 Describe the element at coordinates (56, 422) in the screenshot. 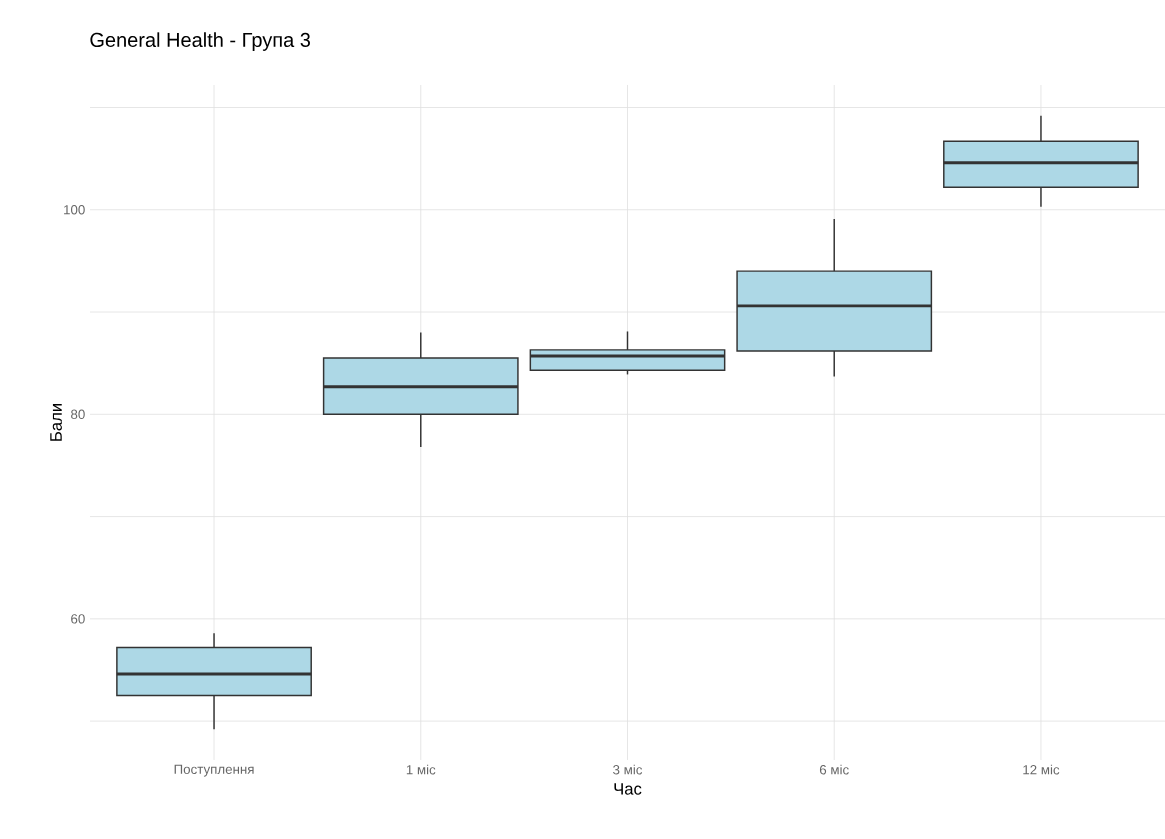

I see `y-axis-title: Бали` at that location.